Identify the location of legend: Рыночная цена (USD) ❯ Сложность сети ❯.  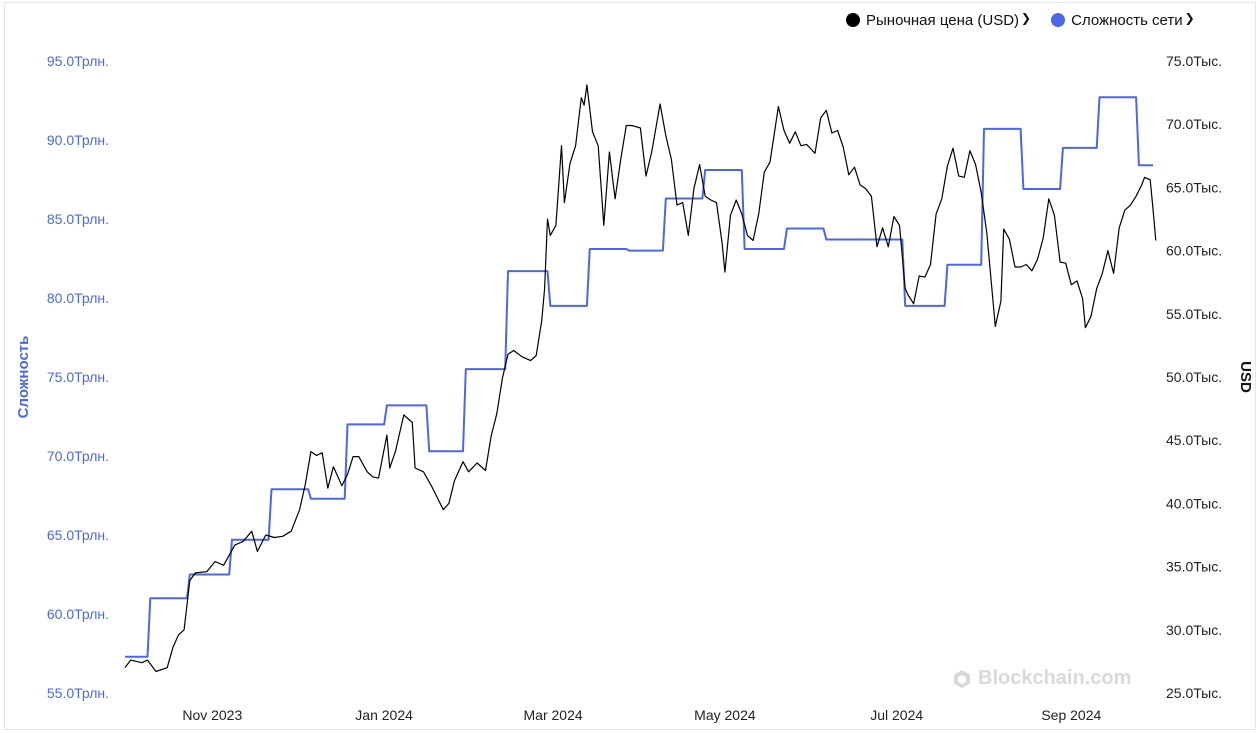
(1030, 20).